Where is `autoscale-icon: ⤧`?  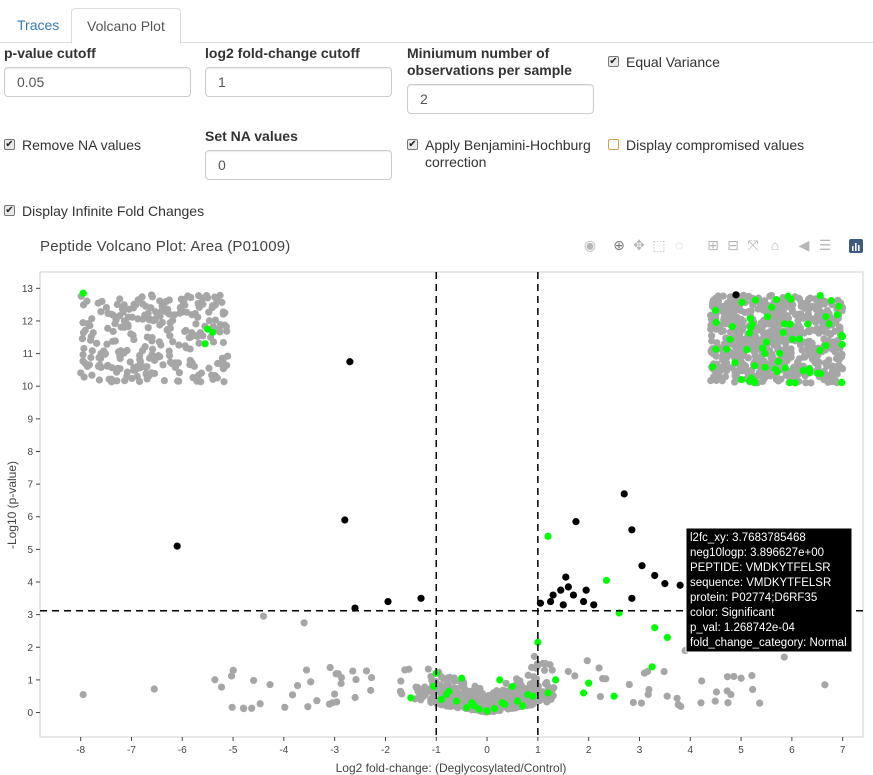
autoscale-icon: ⤧ is located at coordinates (753, 245).